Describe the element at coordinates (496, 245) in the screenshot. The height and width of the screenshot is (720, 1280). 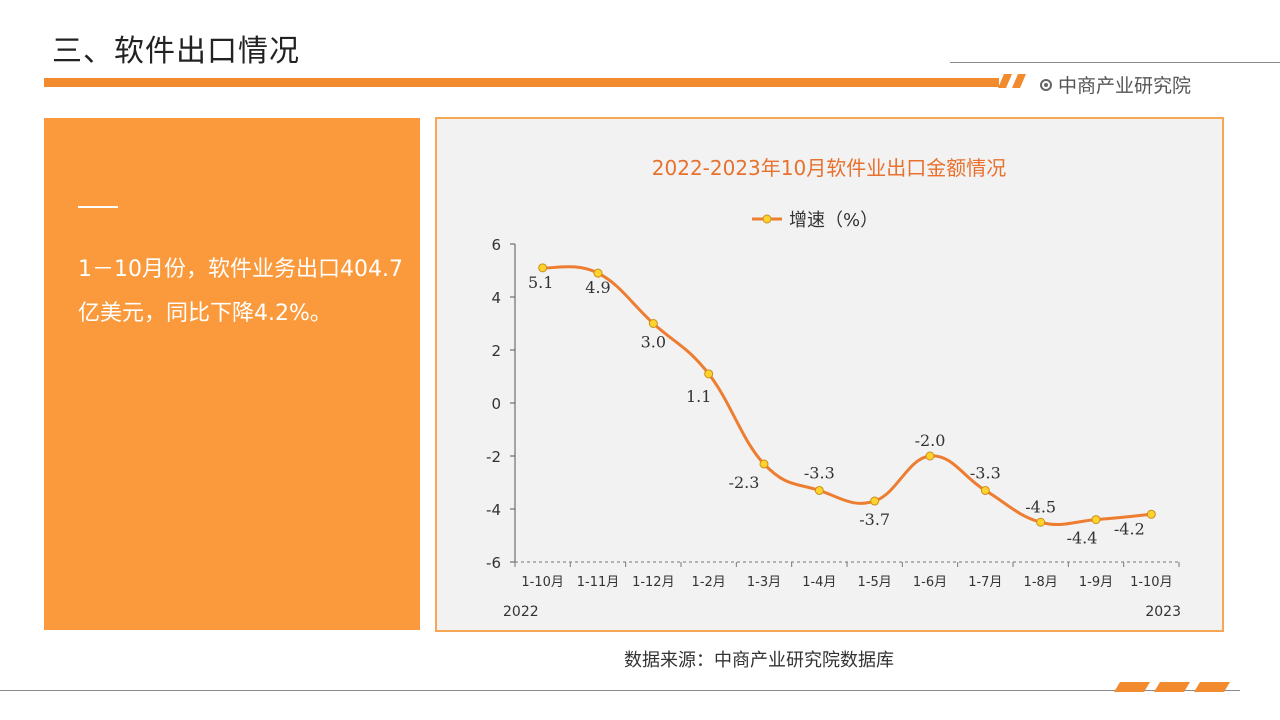
I see `y-tick-label: 6` at that location.